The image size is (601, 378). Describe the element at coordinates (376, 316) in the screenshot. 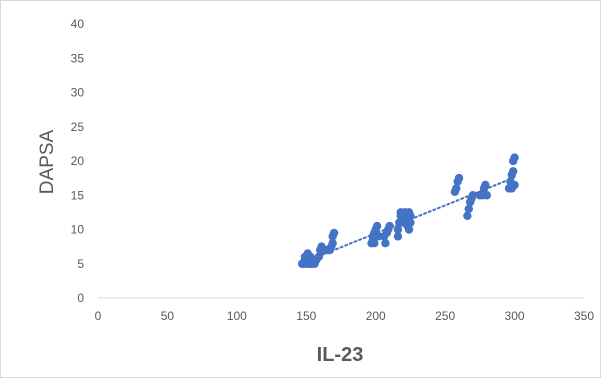

I see `x-tick-label: 200` at that location.